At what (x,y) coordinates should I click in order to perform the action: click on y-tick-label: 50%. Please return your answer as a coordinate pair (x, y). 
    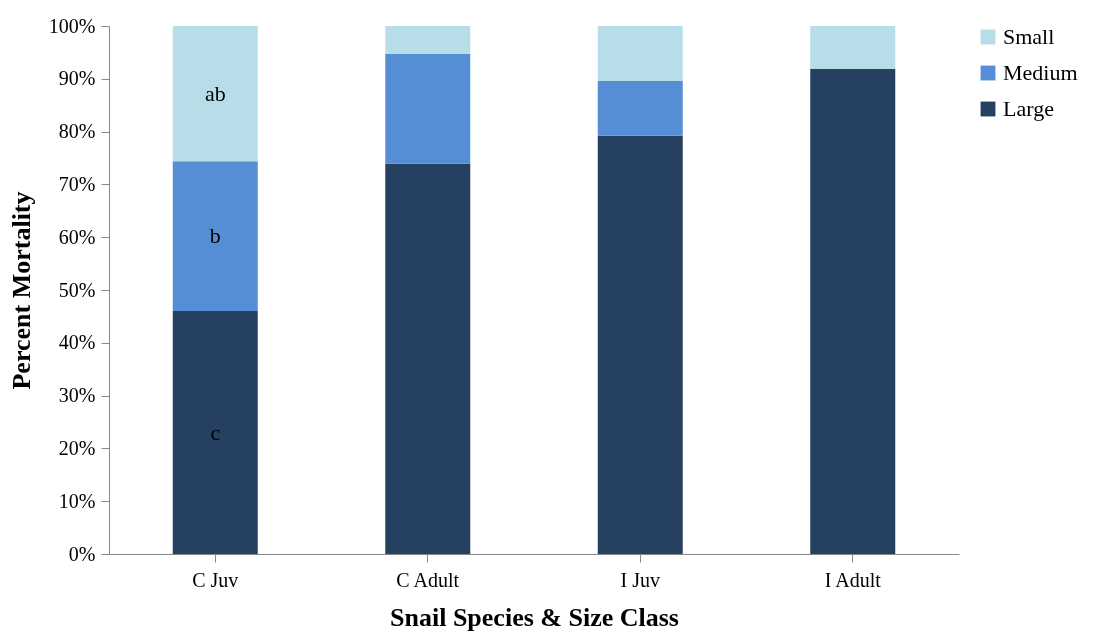
    Looking at the image, I should click on (77, 289).